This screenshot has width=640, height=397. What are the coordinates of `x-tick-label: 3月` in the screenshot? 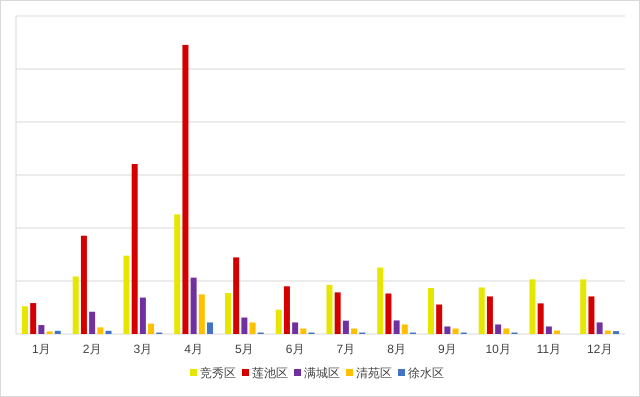 It's located at (143, 349).